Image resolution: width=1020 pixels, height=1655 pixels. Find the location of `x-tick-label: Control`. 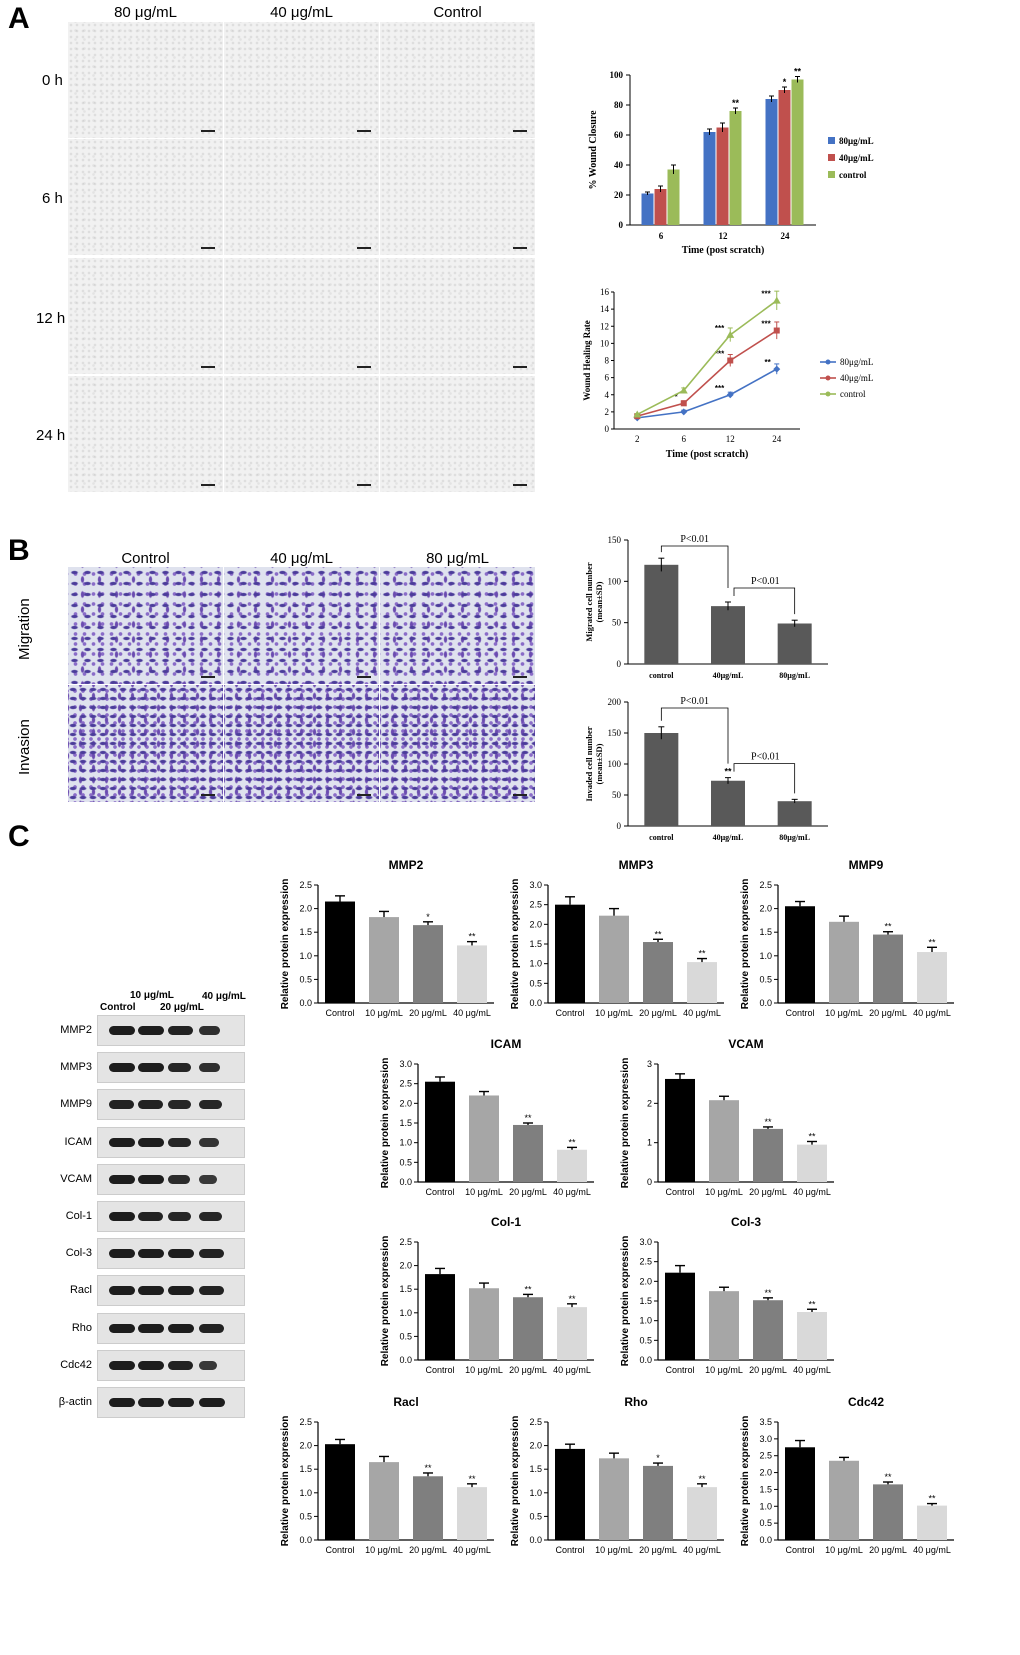

x-tick-label: Control is located at coordinates (679, 1370).